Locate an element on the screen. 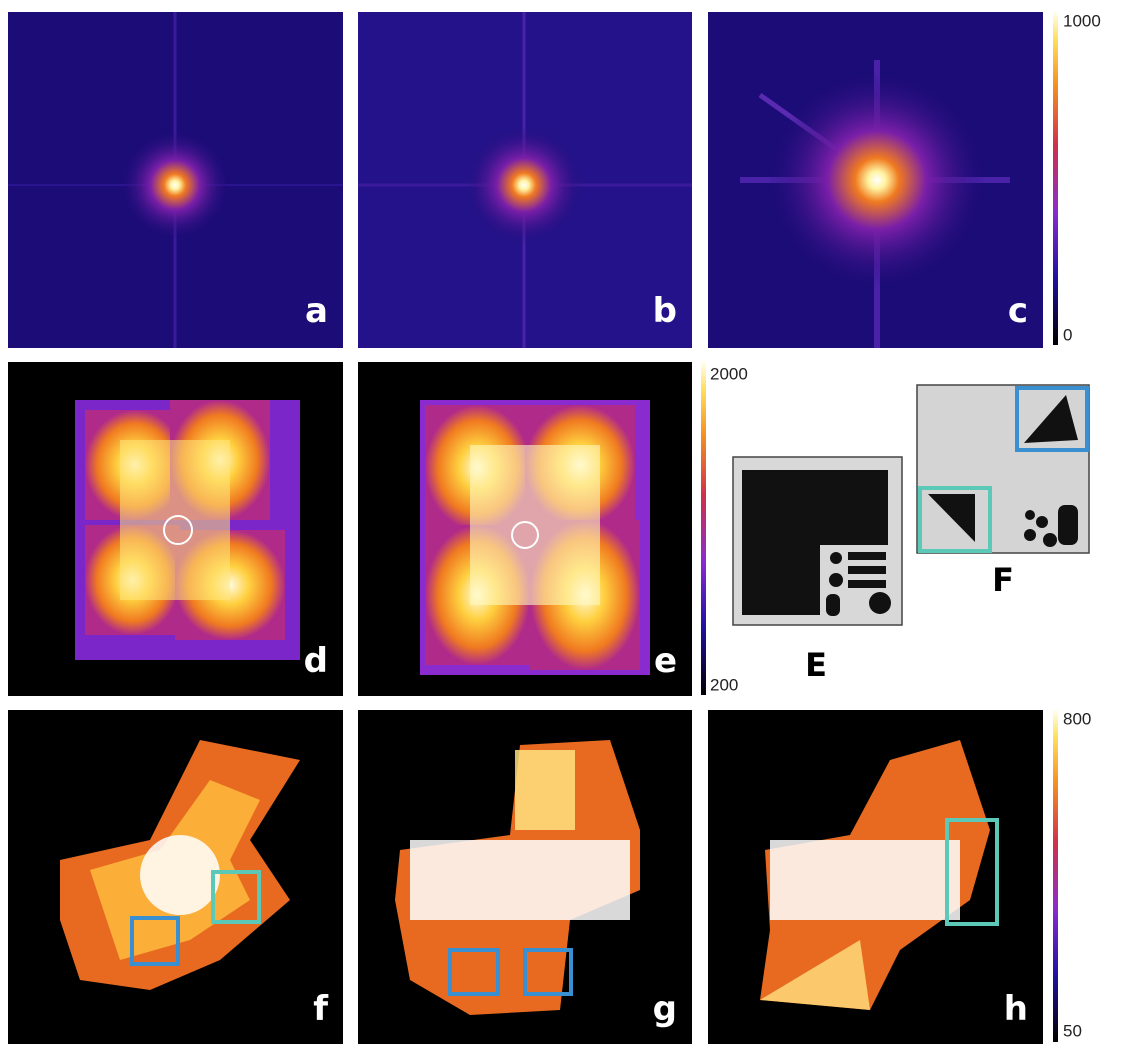 Image resolution: width=1123 pixels, height=1044 pixels. panel-label: b is located at coordinates (665, 311).